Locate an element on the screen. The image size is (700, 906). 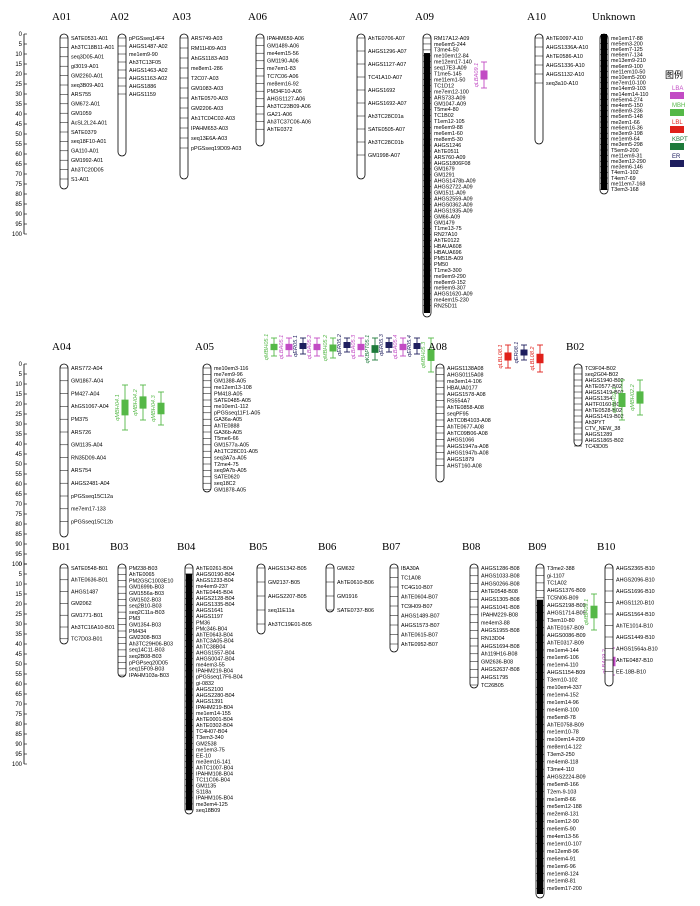
scale-tick-label: 20 is located at coordinates (18, 405).